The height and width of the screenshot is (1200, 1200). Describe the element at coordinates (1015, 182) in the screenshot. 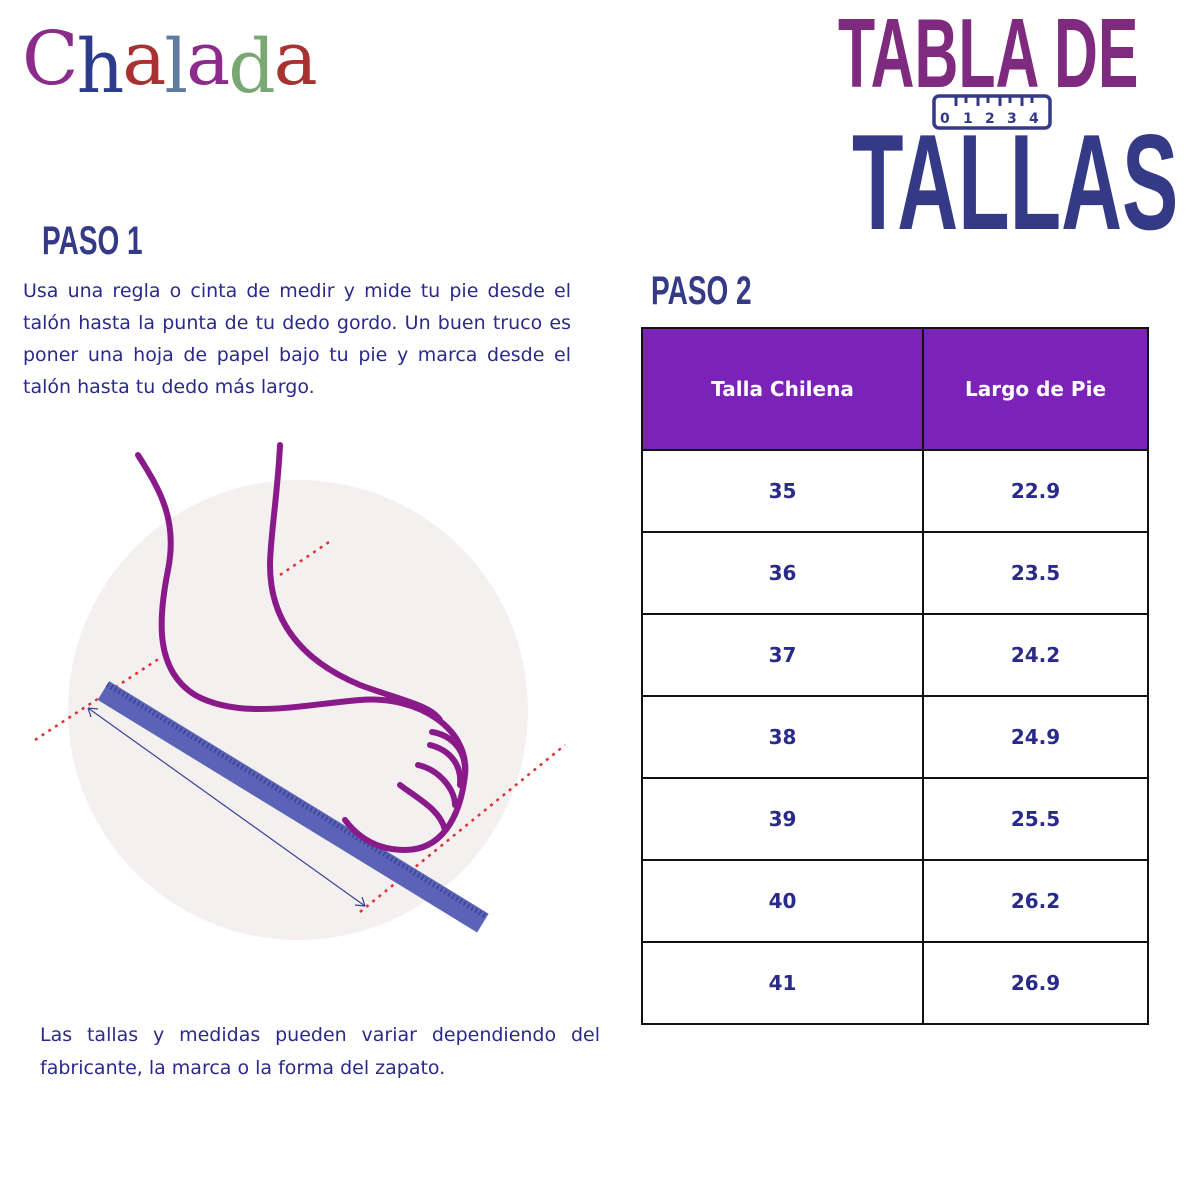

I see `title-line-2: TALLAS` at that location.